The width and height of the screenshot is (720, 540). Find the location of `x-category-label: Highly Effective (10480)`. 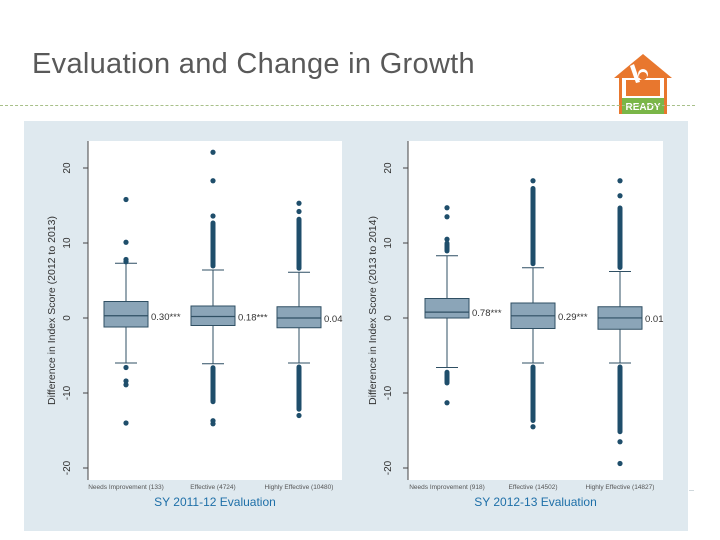

x-category-label: Highly Effective (10480) is located at coordinates (299, 487).